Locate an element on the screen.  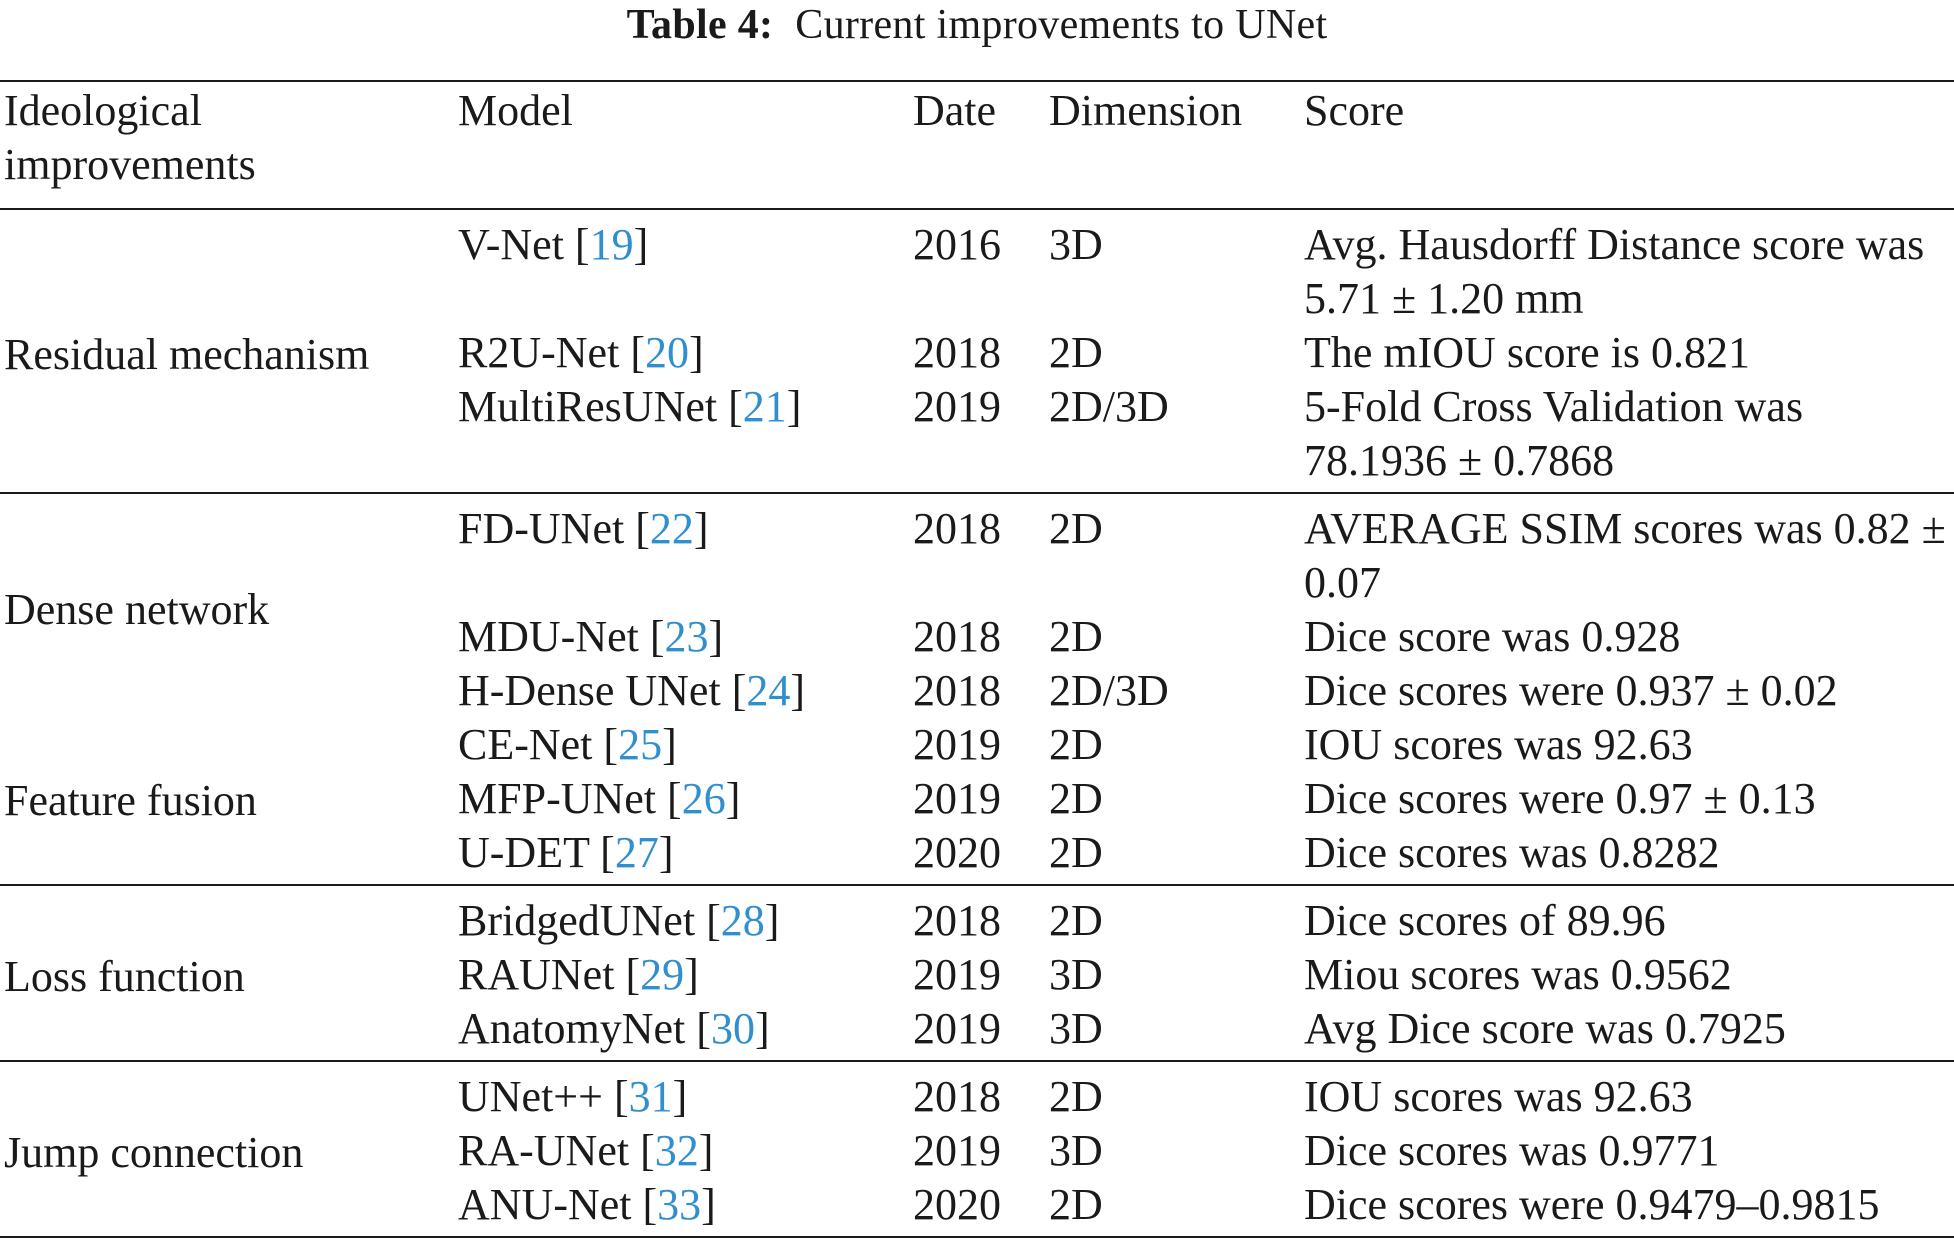
model-cell: R2U-Net [20] is located at coordinates (581, 352).